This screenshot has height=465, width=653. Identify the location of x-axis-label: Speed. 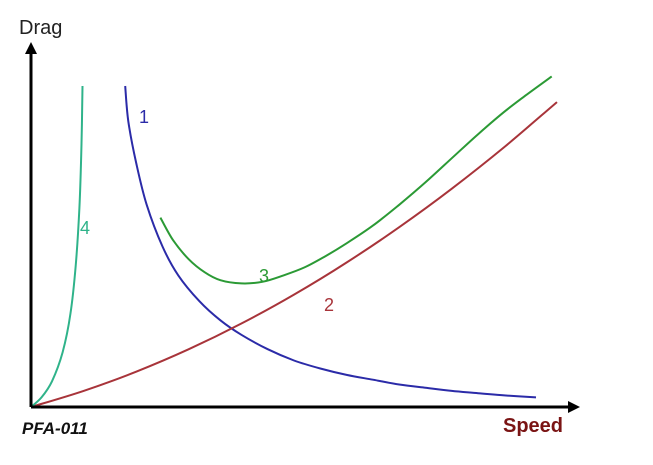
(533, 426).